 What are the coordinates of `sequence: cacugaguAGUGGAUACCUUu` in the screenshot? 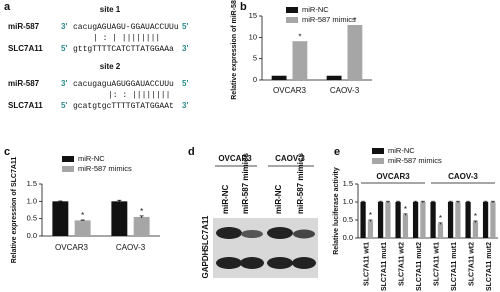 It's located at (123, 84).